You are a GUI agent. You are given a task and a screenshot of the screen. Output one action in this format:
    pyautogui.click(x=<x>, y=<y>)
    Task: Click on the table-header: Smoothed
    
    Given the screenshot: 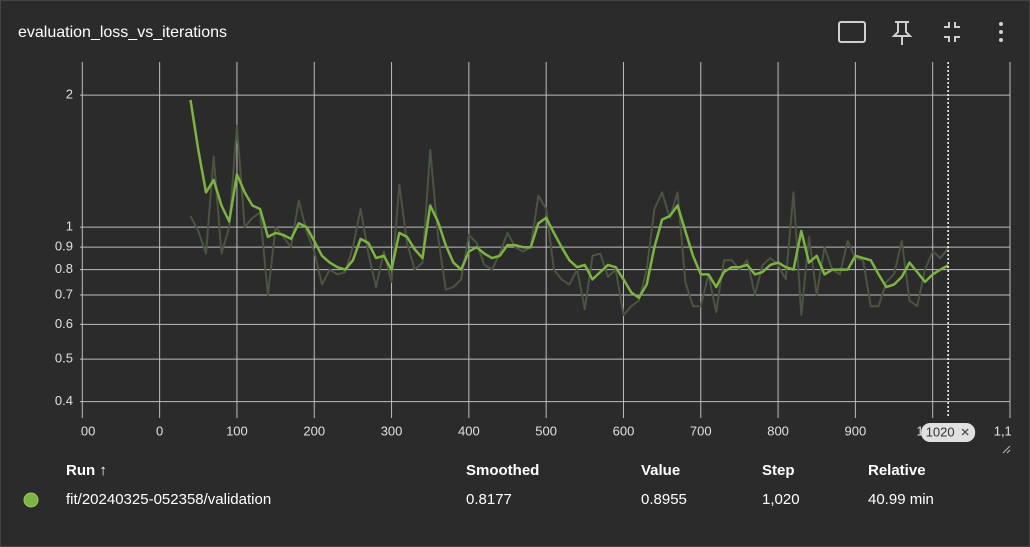 What is the action you would take?
    pyautogui.click(x=502, y=470)
    